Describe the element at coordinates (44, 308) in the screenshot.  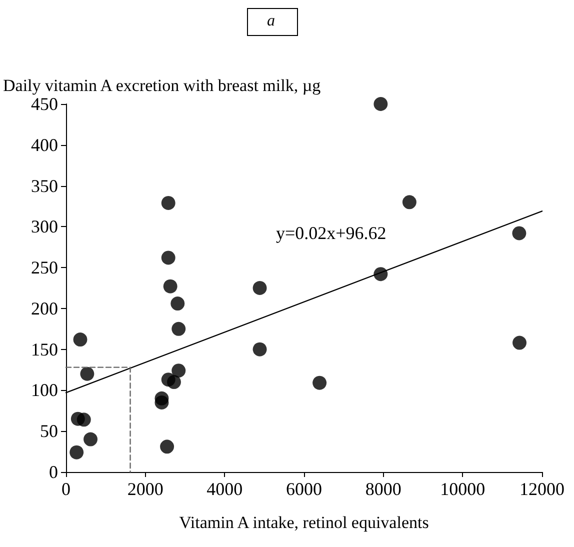
I see `y-tick-label: 200` at that location.